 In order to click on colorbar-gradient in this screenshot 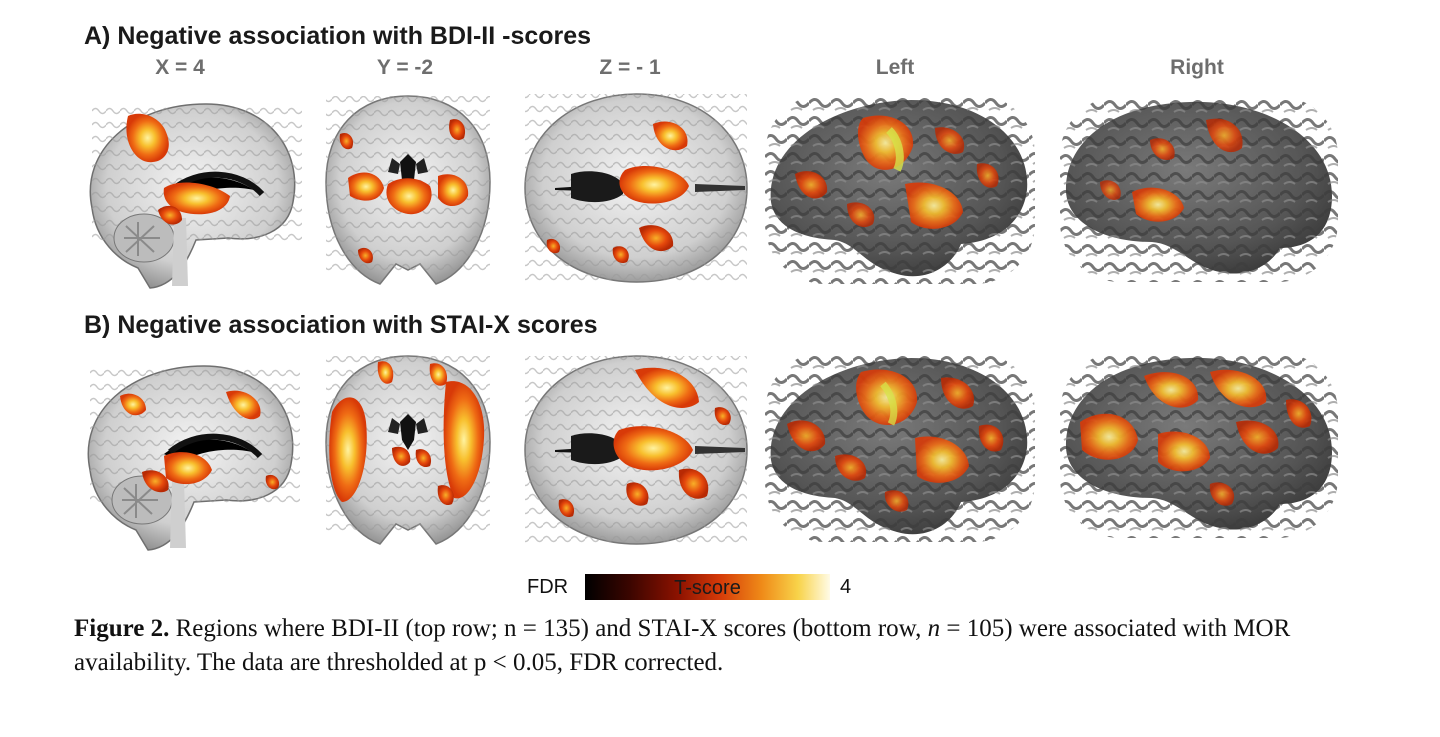, I will do `click(707, 587)`.